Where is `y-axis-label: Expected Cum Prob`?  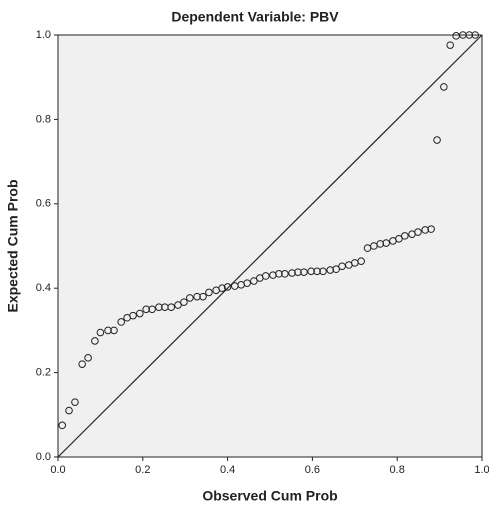
y-axis-label: Expected Cum Prob is located at coordinates (13, 245).